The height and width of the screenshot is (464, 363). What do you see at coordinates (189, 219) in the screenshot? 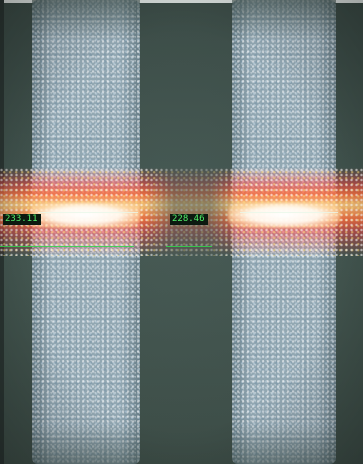
I see `measurement-readout-right: 228.46` at bounding box center [189, 219].